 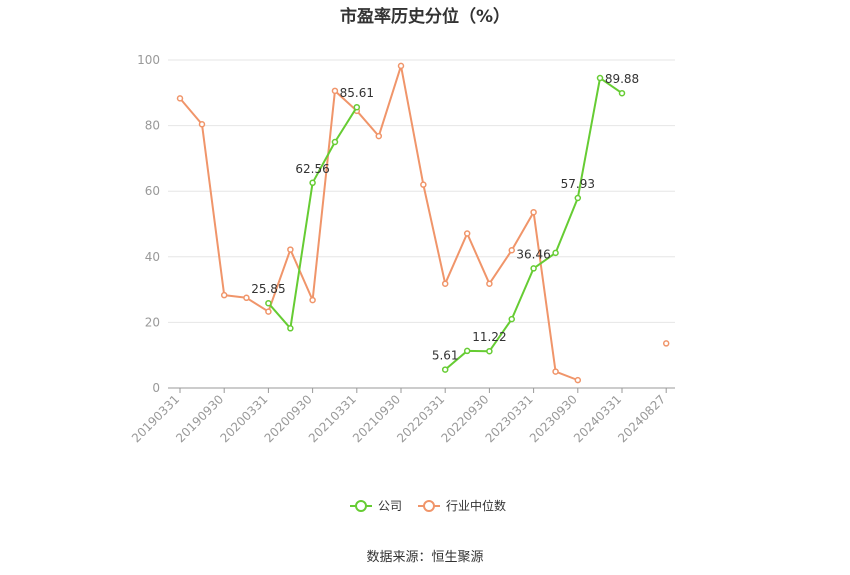 I want to click on y-tick-label: 80, so click(x=152, y=126).